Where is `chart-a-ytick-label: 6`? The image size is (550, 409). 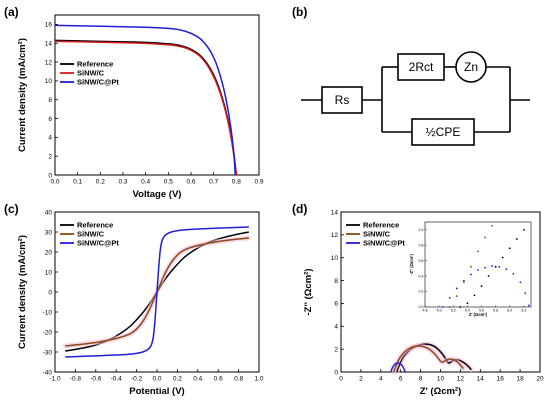
chart-a-ytick-label: 6 is located at coordinates (50, 119).